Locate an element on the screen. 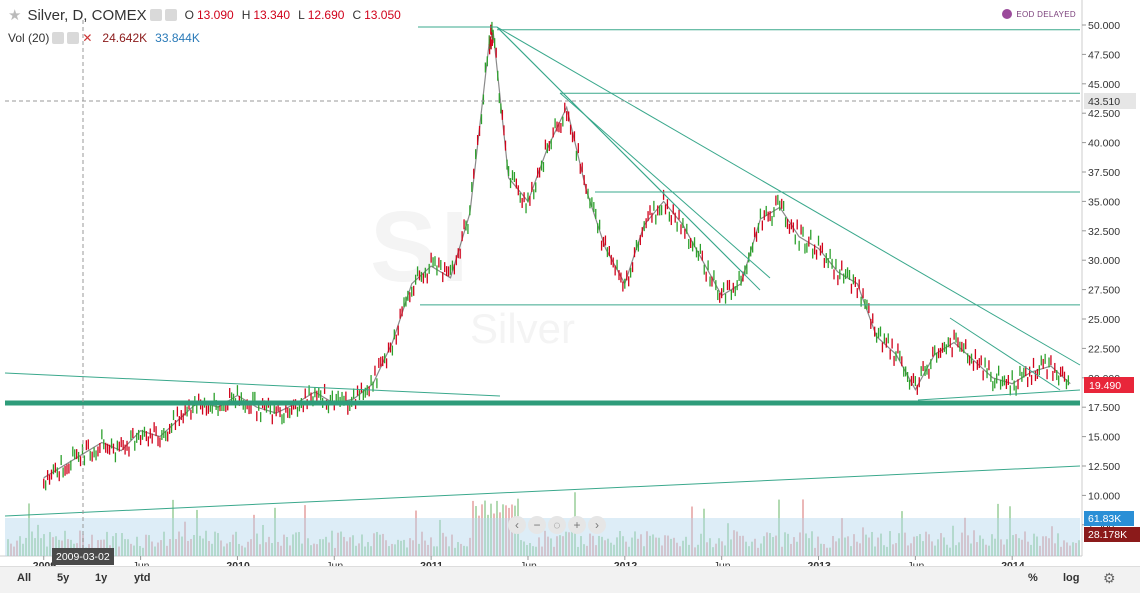 This screenshot has width=1140, height=593. vol-remove-icon: ✕ is located at coordinates (87, 38).